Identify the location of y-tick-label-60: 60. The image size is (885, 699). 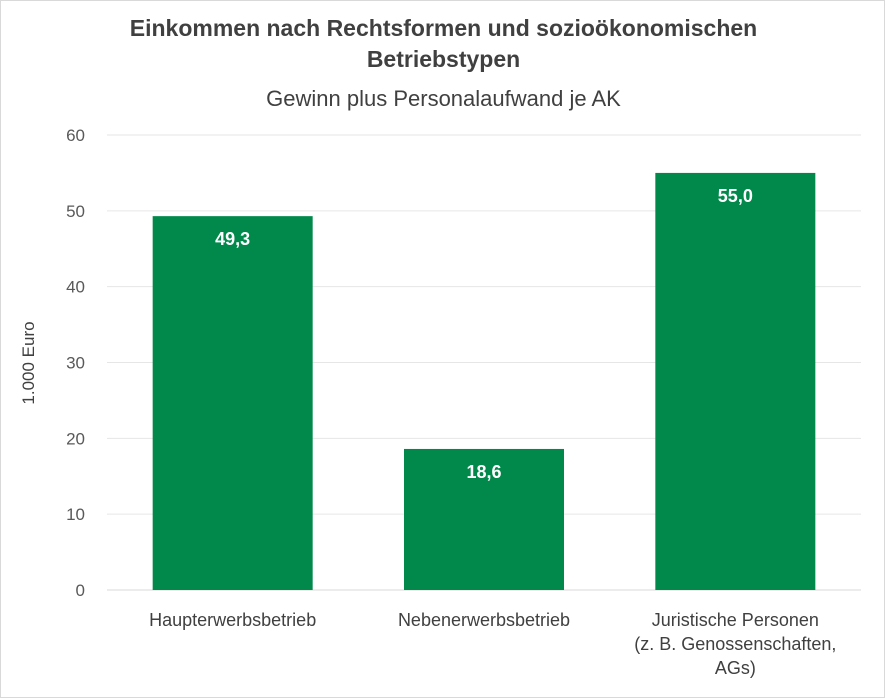
(75, 135).